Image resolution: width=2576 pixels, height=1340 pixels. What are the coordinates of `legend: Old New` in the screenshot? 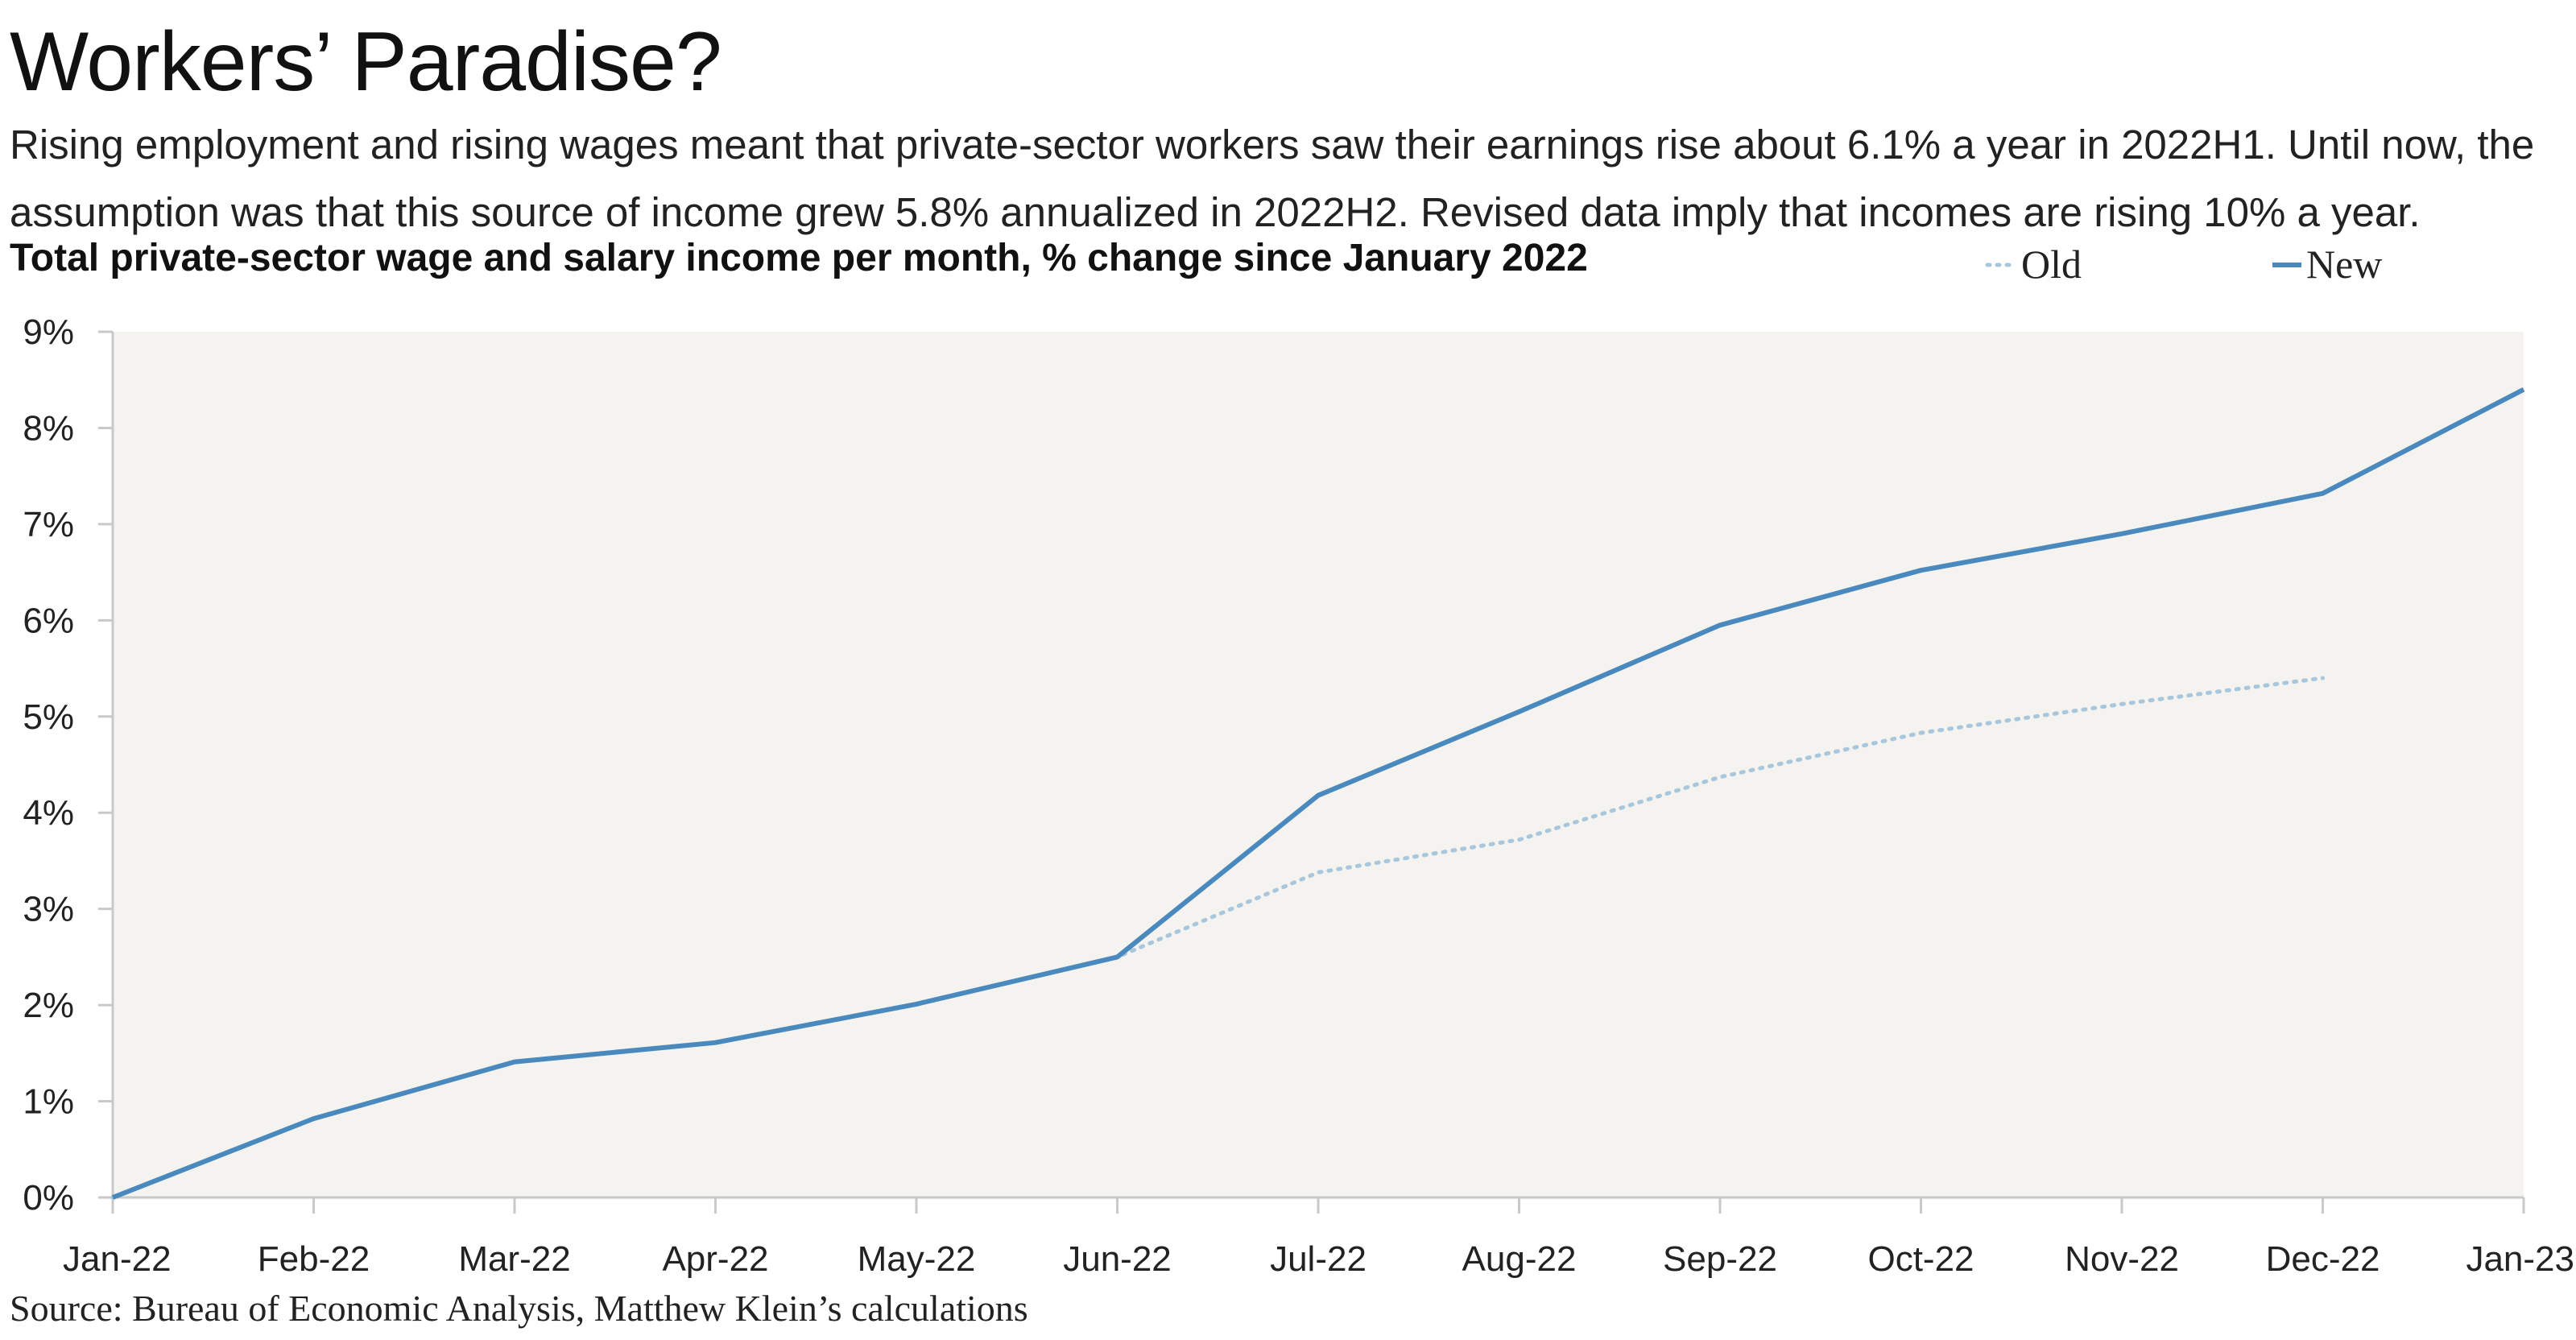 It's located at (2183, 264).